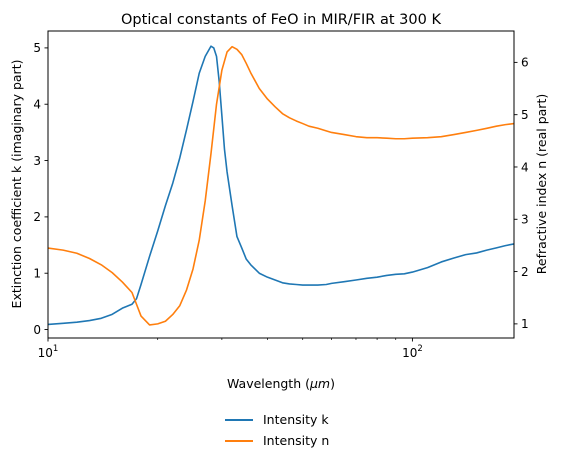 This screenshot has width=561, height=464. What do you see at coordinates (541, 184) in the screenshot?
I see `y-right-axis-label: Refractive index n (real part)` at bounding box center [541, 184].